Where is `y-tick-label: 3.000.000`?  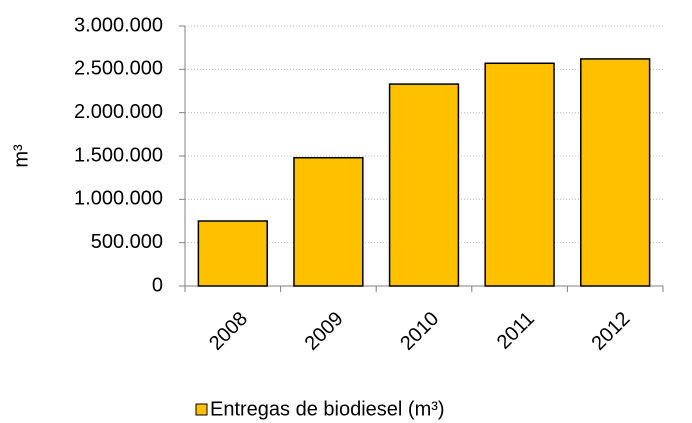
y-tick-label: 3.000.000 is located at coordinates (118, 25).